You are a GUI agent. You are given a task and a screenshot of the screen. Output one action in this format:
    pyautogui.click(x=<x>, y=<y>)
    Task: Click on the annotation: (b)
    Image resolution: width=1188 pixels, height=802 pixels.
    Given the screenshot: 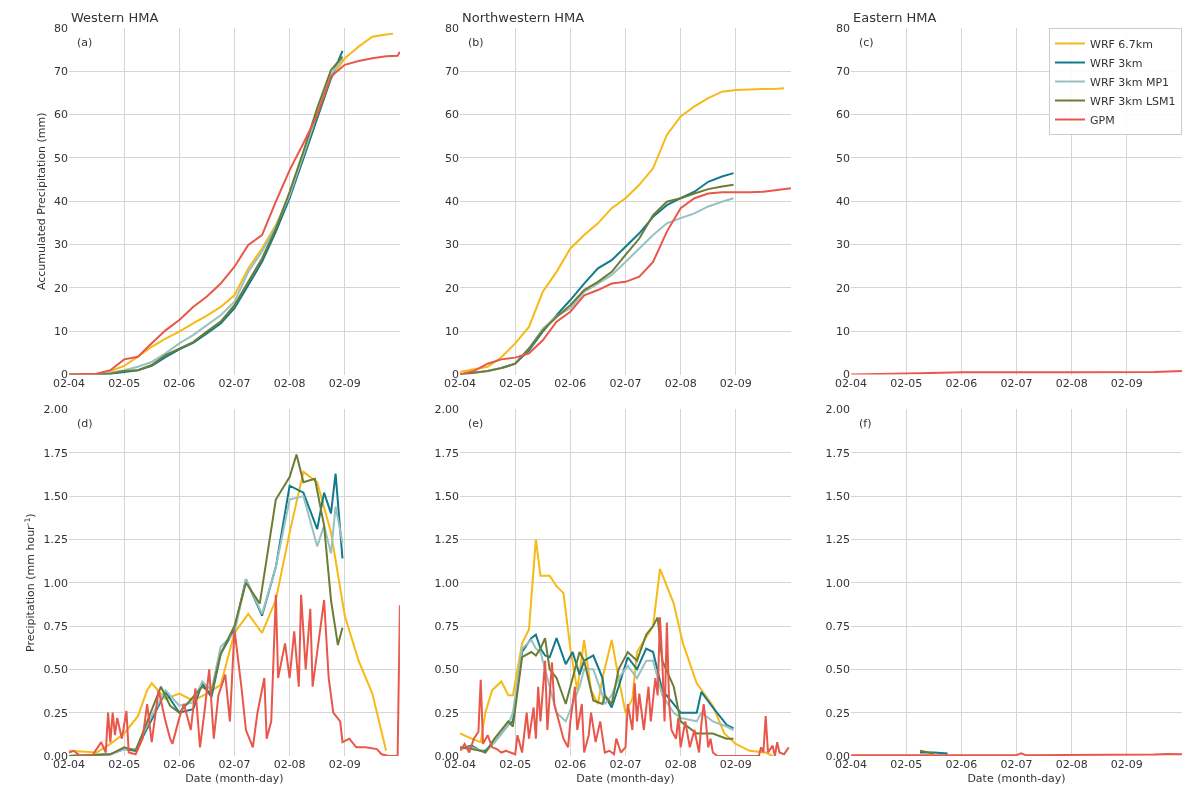 What is the action you would take?
    pyautogui.click(x=476, y=42)
    